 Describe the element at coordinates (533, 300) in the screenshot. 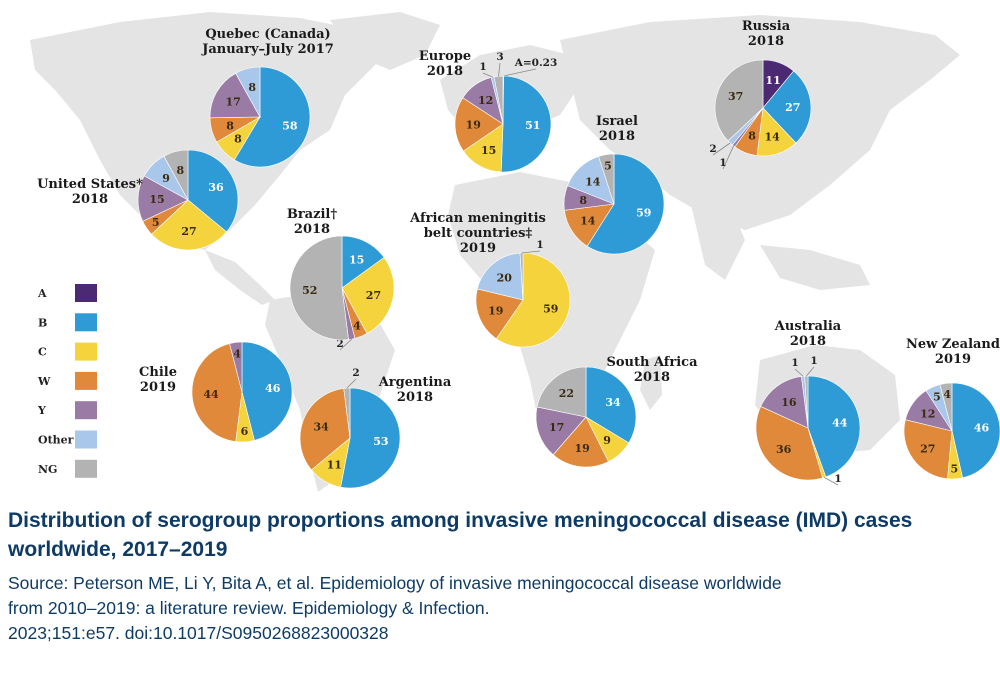

I see `pie-slice-african-belt-c` at that location.